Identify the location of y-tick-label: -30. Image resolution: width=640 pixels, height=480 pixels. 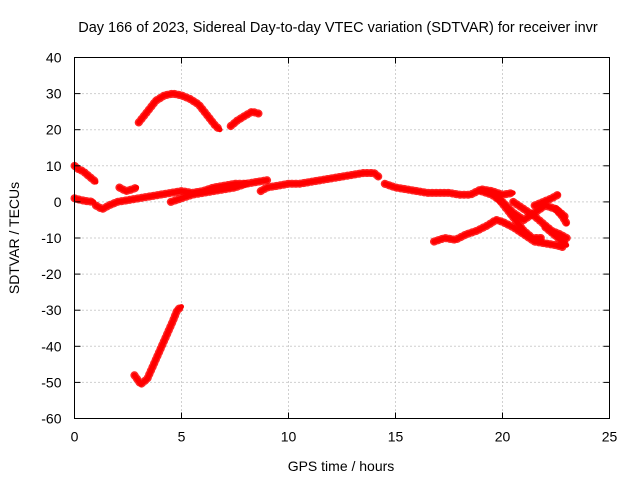
(51, 310).